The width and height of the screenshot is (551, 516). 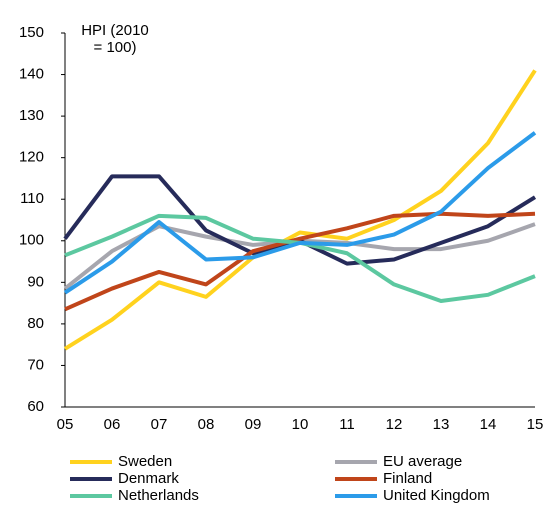 What do you see at coordinates (35, 323) in the screenshot?
I see `y-tick-label: 80` at bounding box center [35, 323].